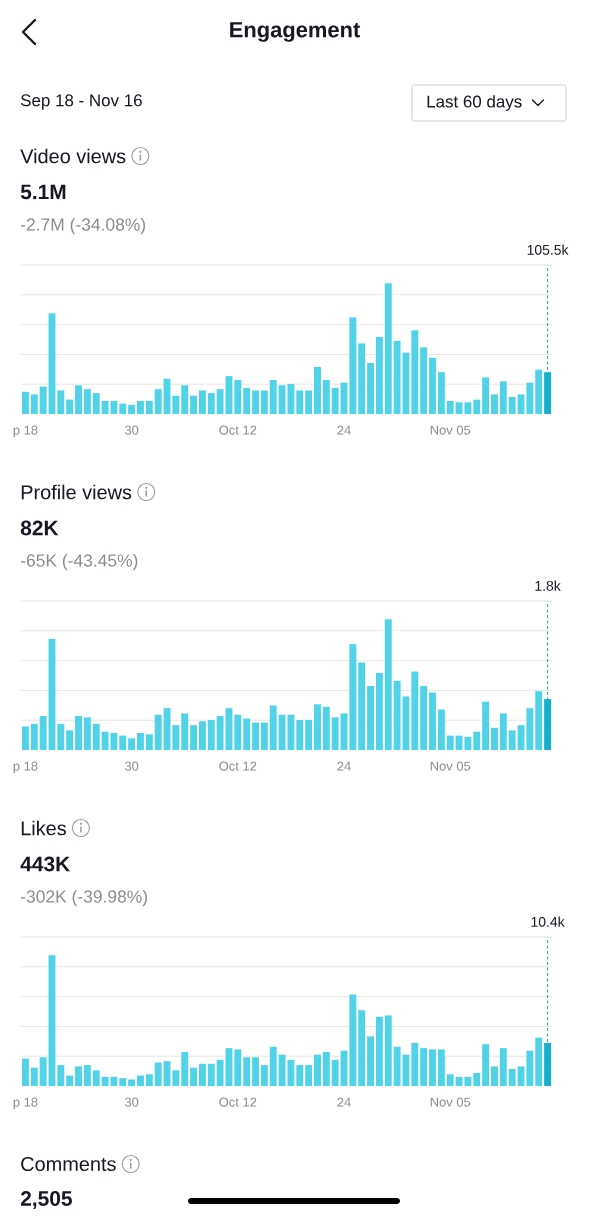 The width and height of the screenshot is (589, 1217). Describe the element at coordinates (43, 828) in the screenshot. I see `chart-title: Likes` at that location.